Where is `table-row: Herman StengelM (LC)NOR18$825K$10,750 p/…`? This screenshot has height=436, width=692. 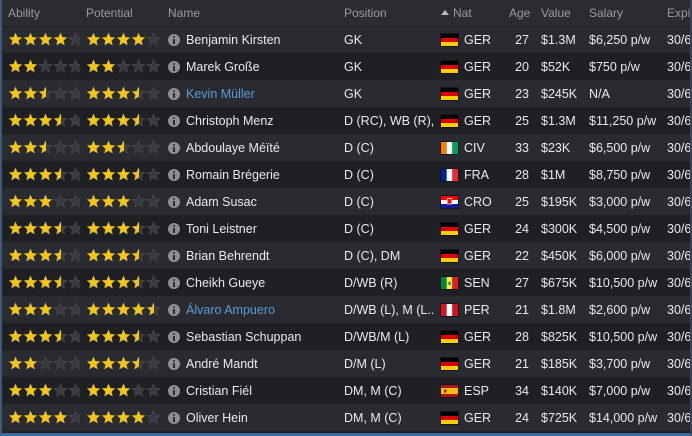 table-row: Herman StengelM (LC)NOR18$825K$10,750 p/… is located at coordinates (346, 432).